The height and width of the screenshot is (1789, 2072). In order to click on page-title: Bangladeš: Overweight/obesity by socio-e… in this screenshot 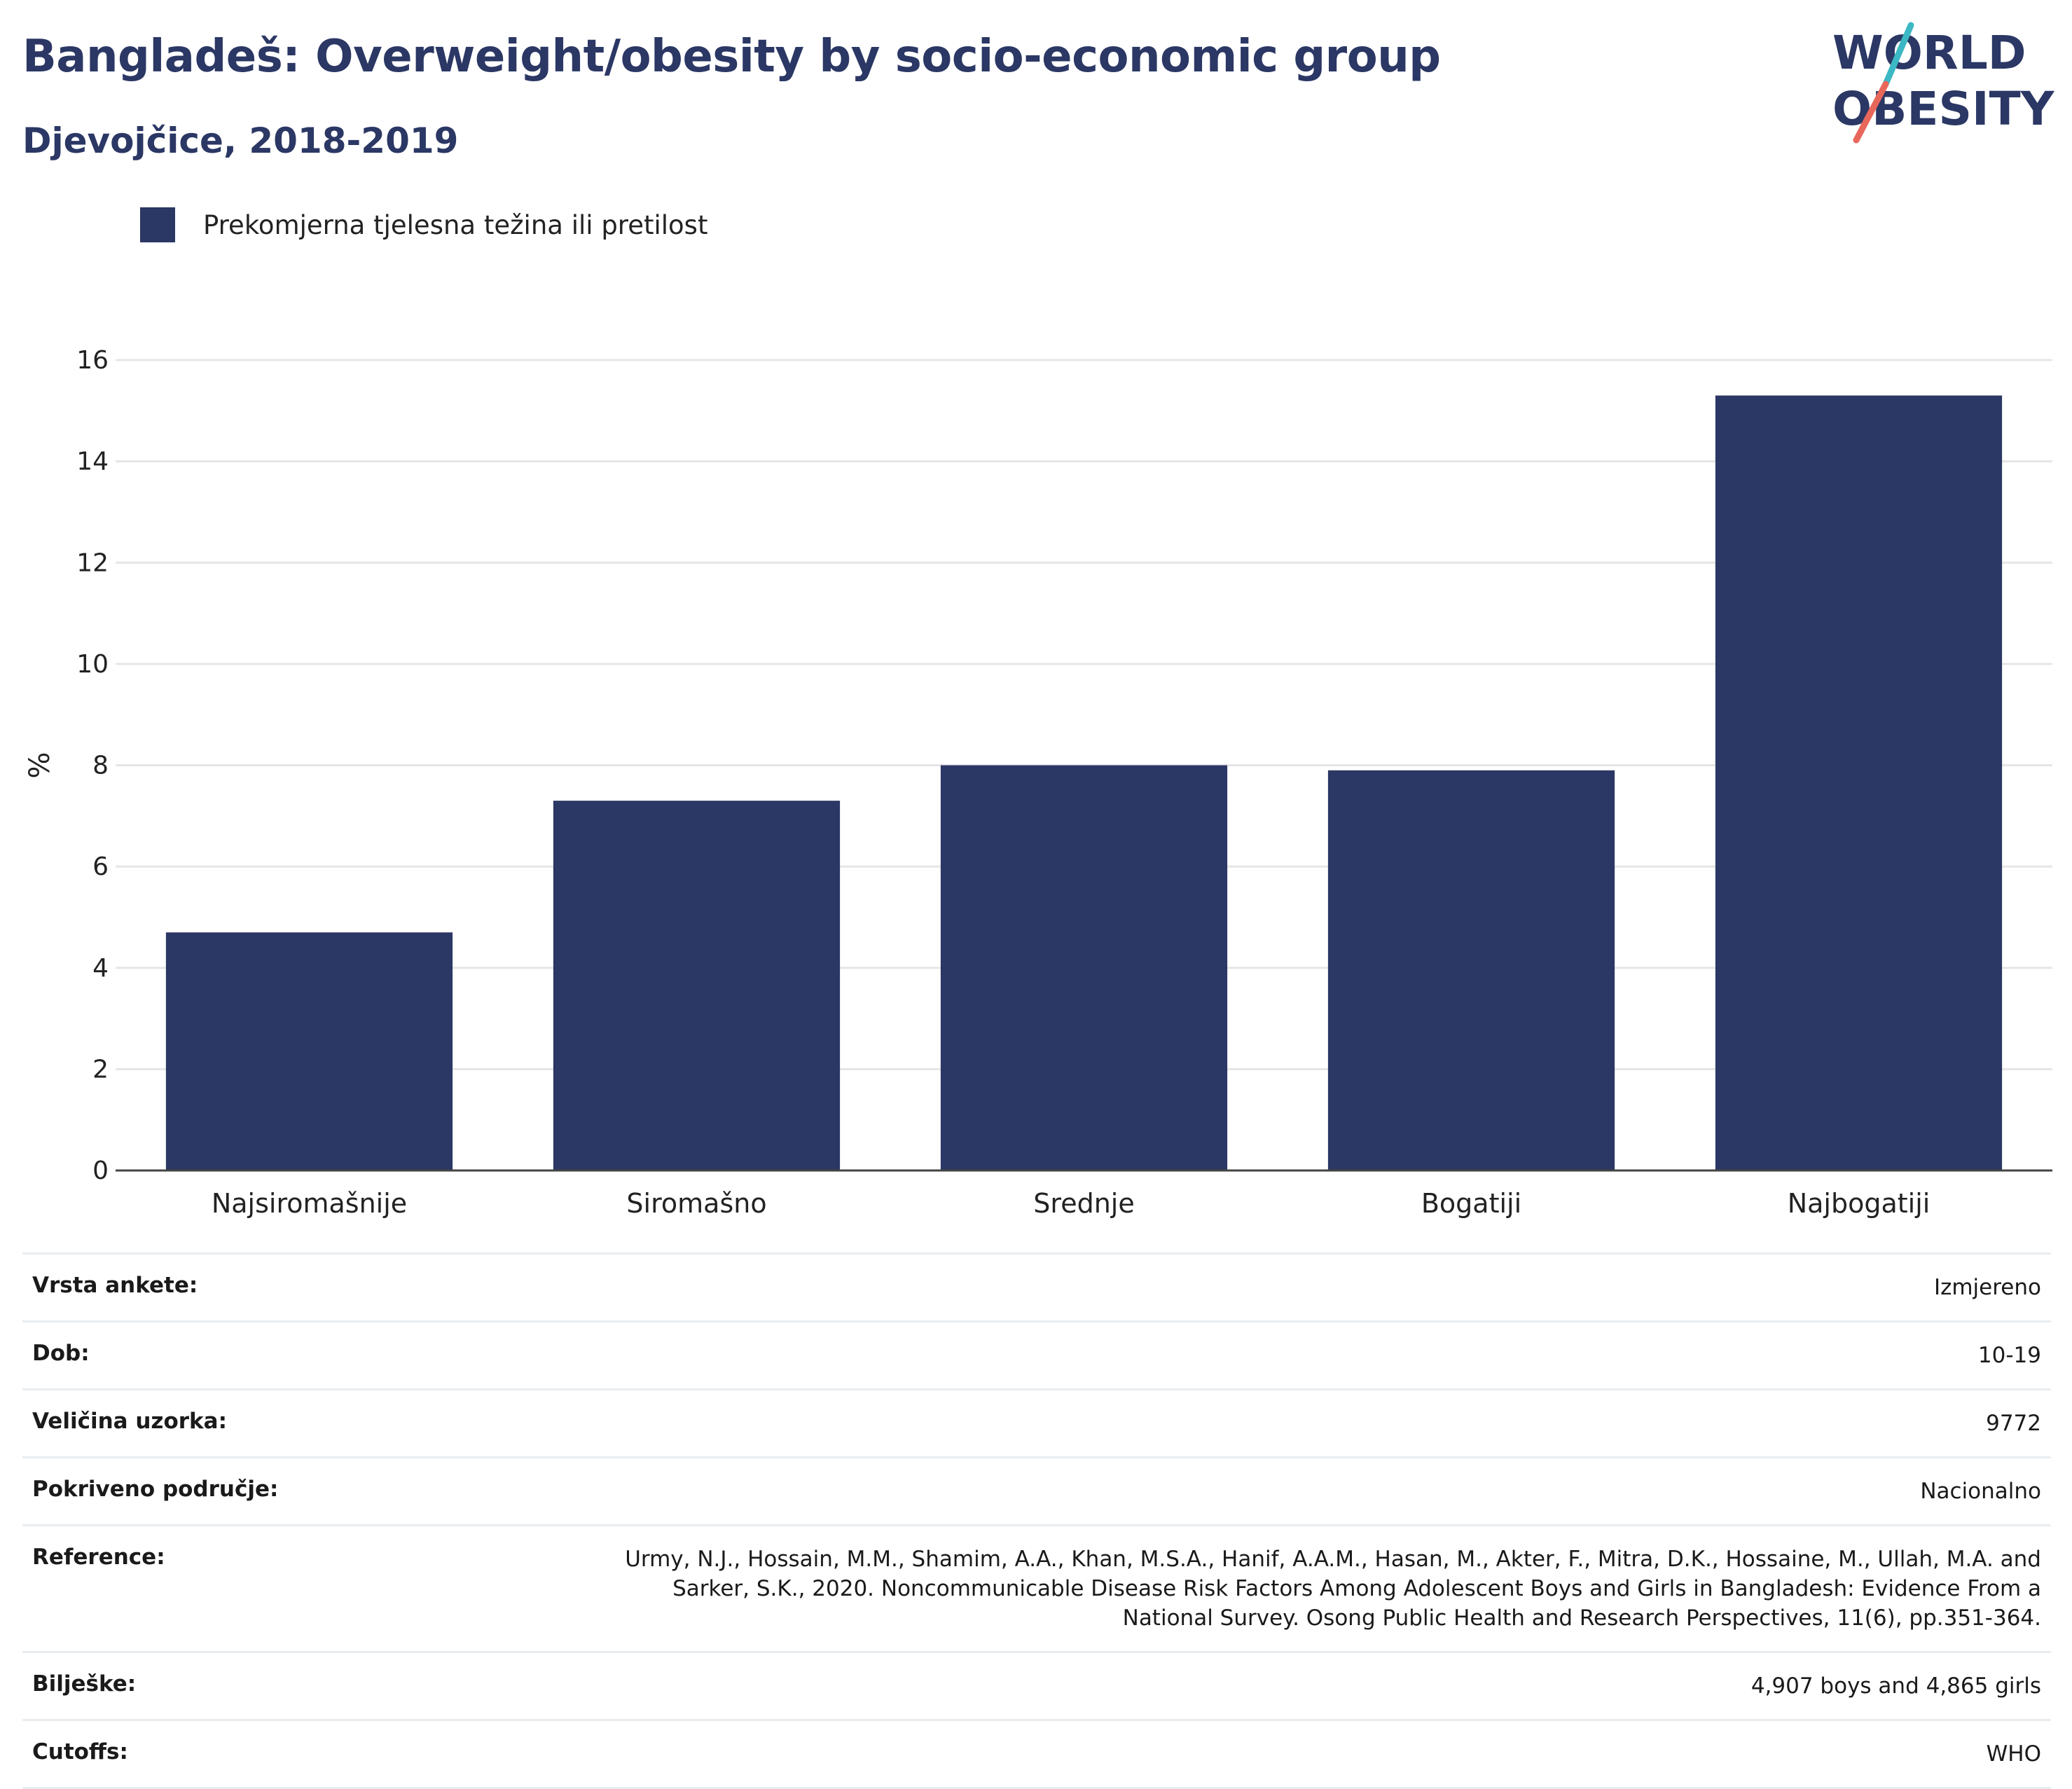, I will do `click(732, 57)`.